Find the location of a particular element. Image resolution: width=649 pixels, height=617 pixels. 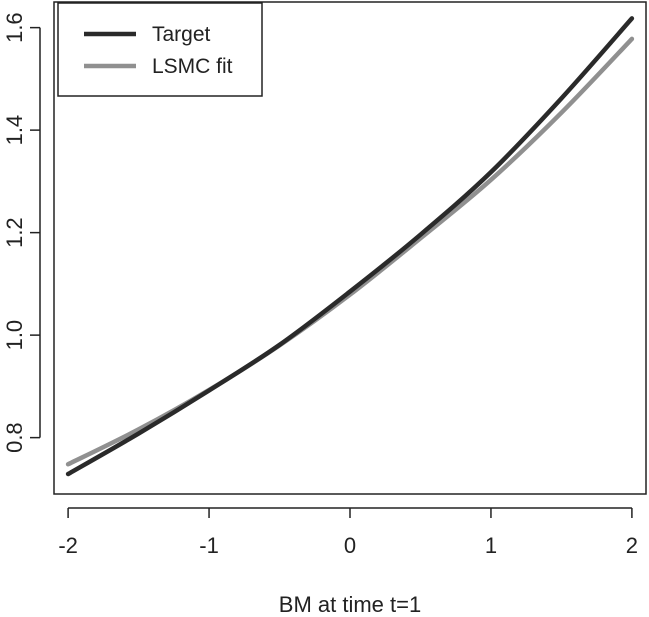

x-axis-title: BM at time t=1 is located at coordinates (350, 604).